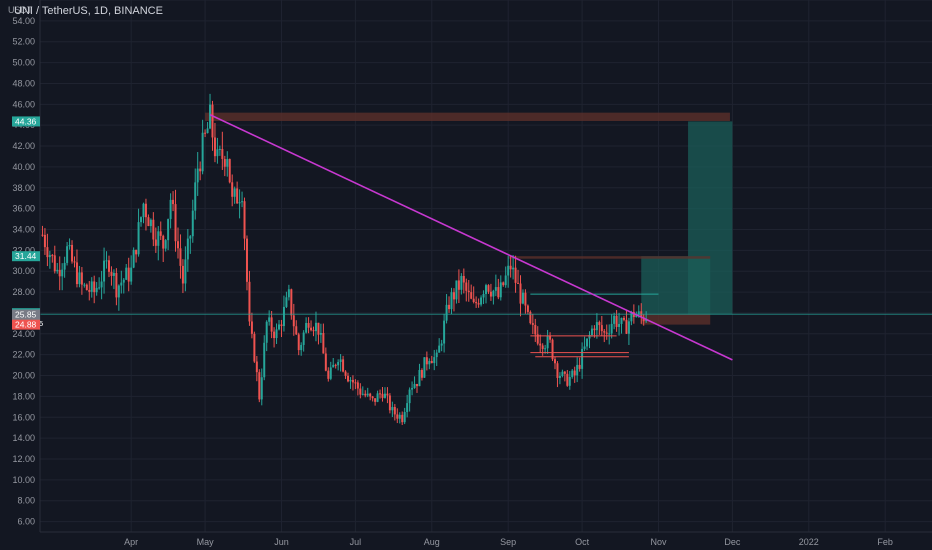 The height and width of the screenshot is (550, 932). Describe the element at coordinates (23, 229) in the screenshot. I see `y-tick-label: 34.00` at that location.